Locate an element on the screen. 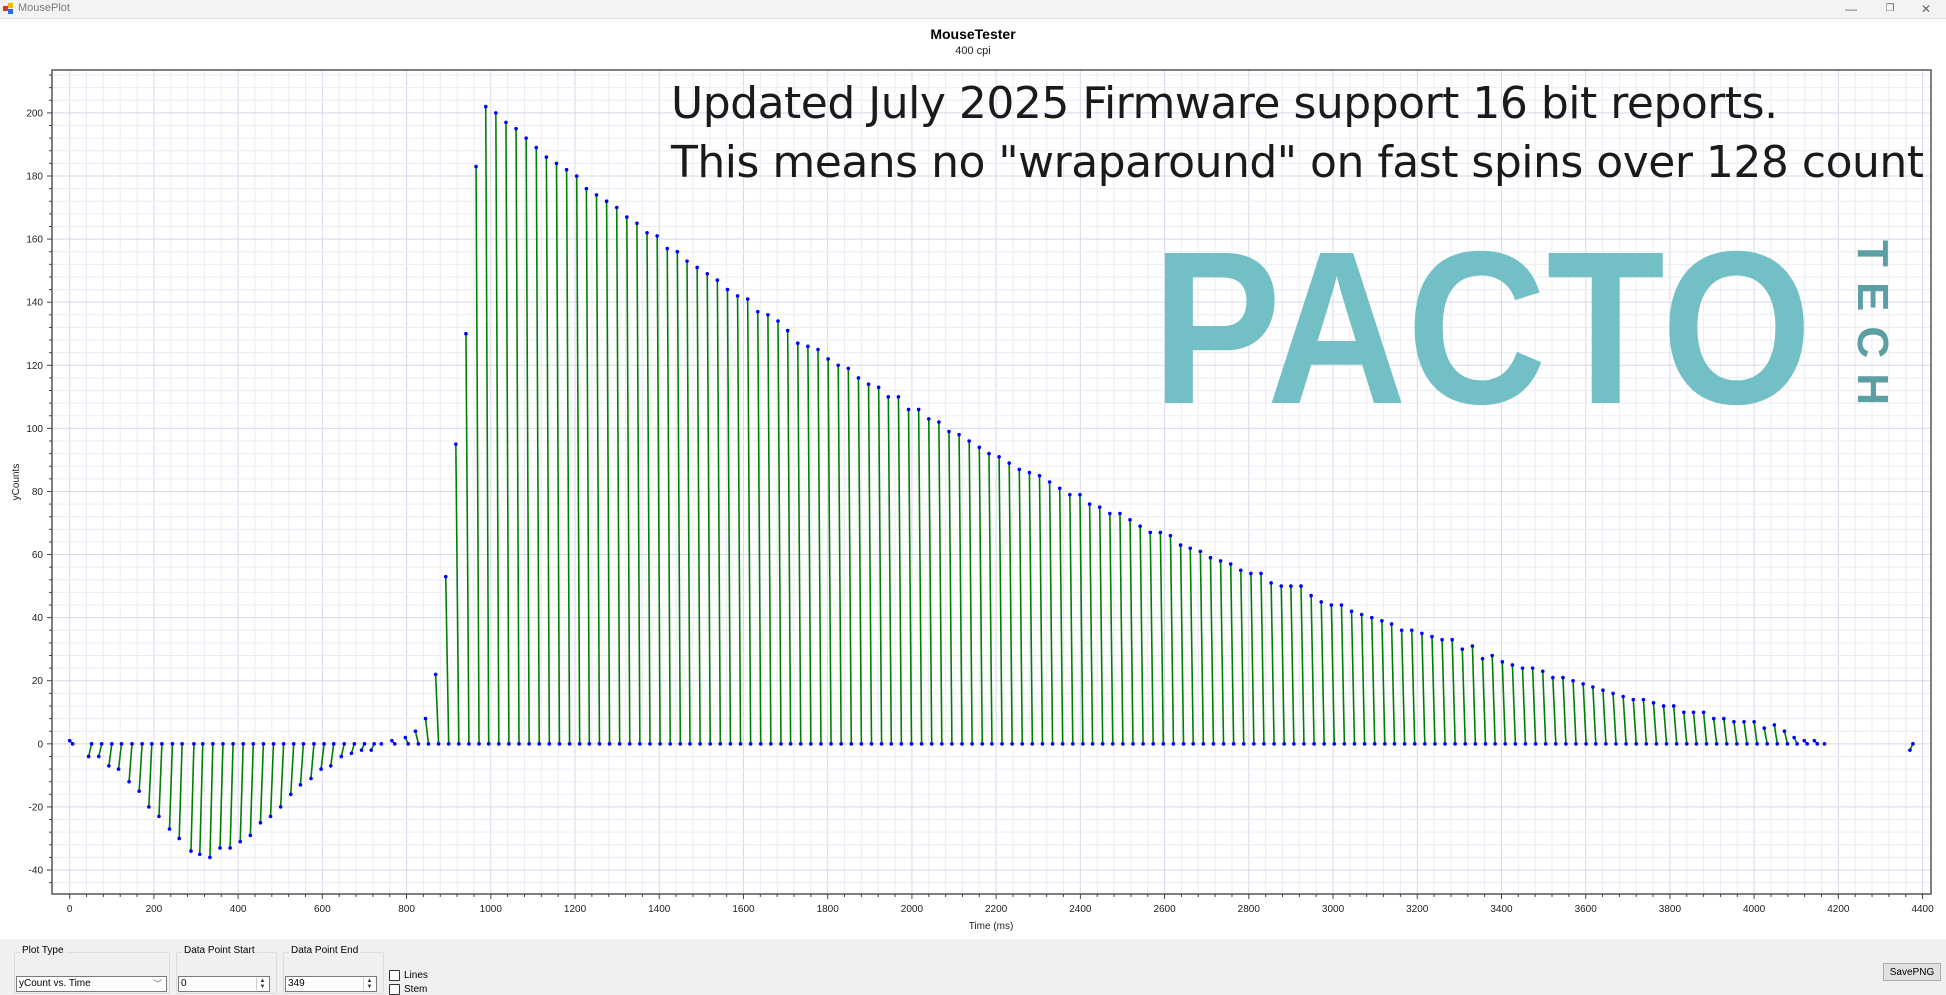  restore-button: ❐ is located at coordinates (1890, 8).